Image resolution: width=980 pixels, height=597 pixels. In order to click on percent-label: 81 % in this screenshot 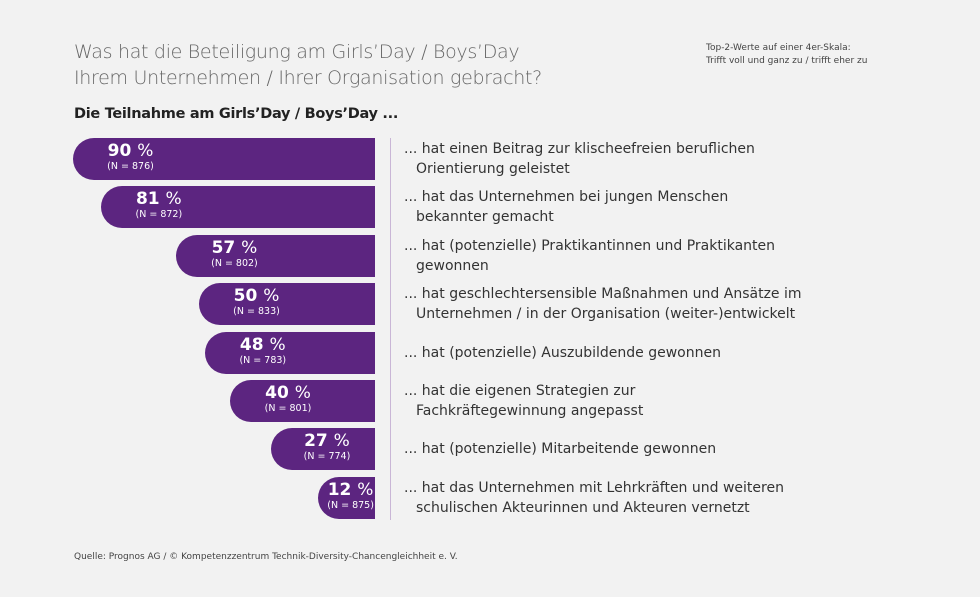, I will do `click(158, 199)`.